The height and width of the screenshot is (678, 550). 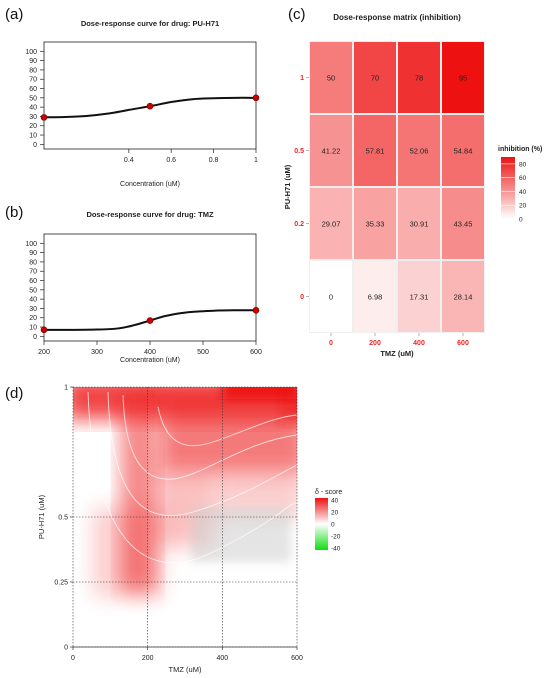 I want to click on y-tick-label: 1, so click(x=66, y=388).